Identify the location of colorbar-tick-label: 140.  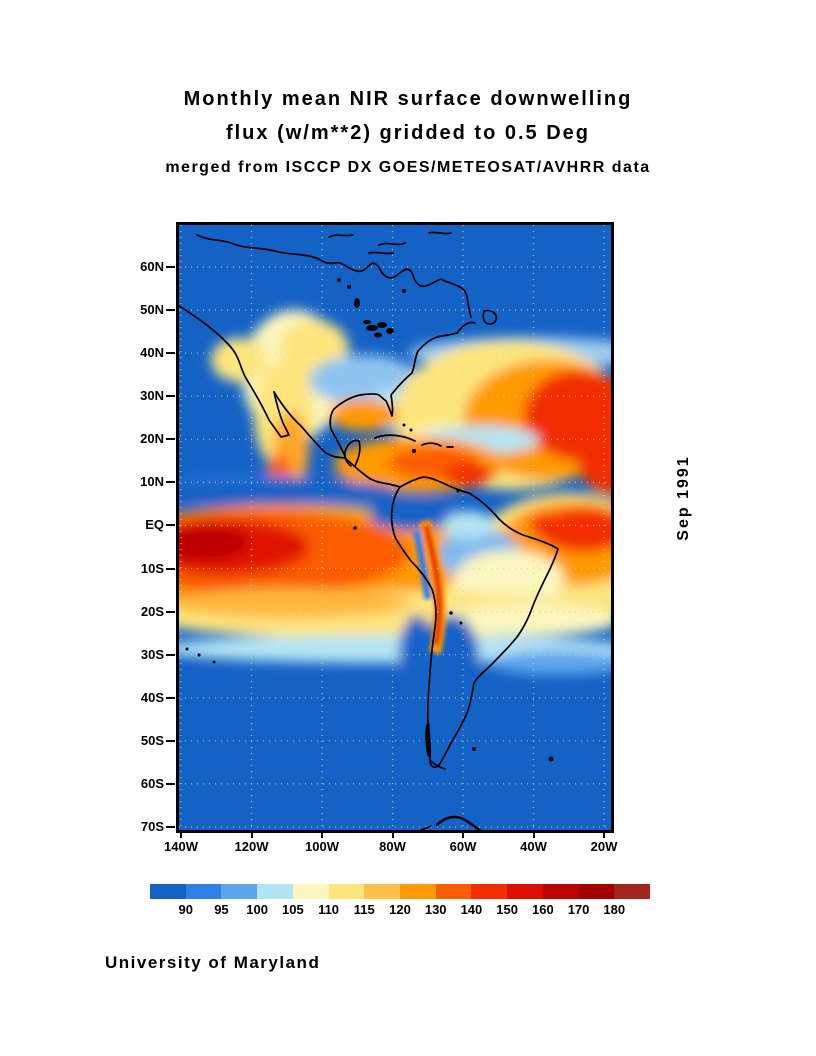
(471, 909).